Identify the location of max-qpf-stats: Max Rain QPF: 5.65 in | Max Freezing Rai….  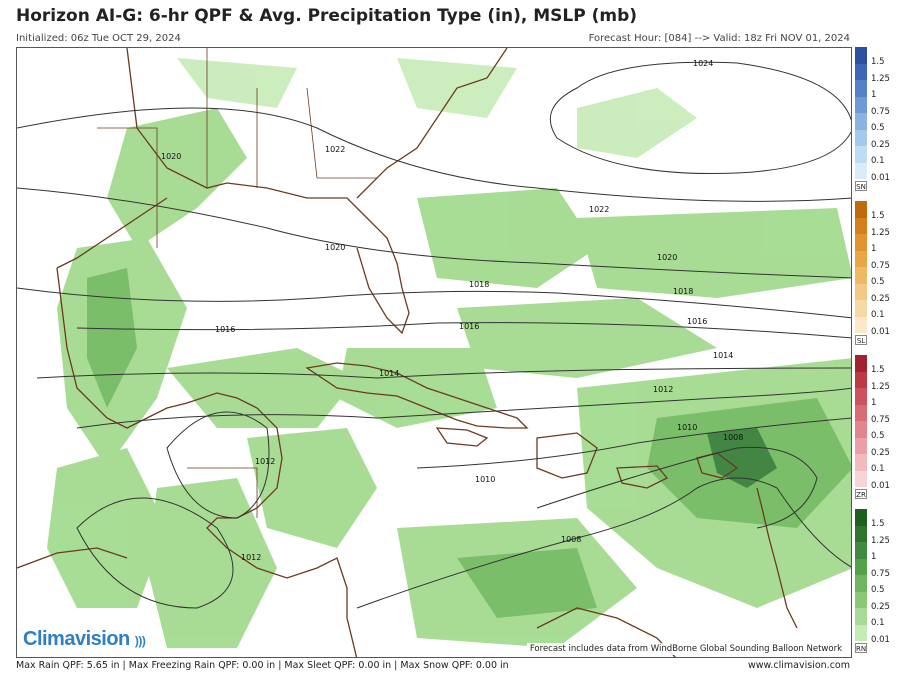
(262, 665).